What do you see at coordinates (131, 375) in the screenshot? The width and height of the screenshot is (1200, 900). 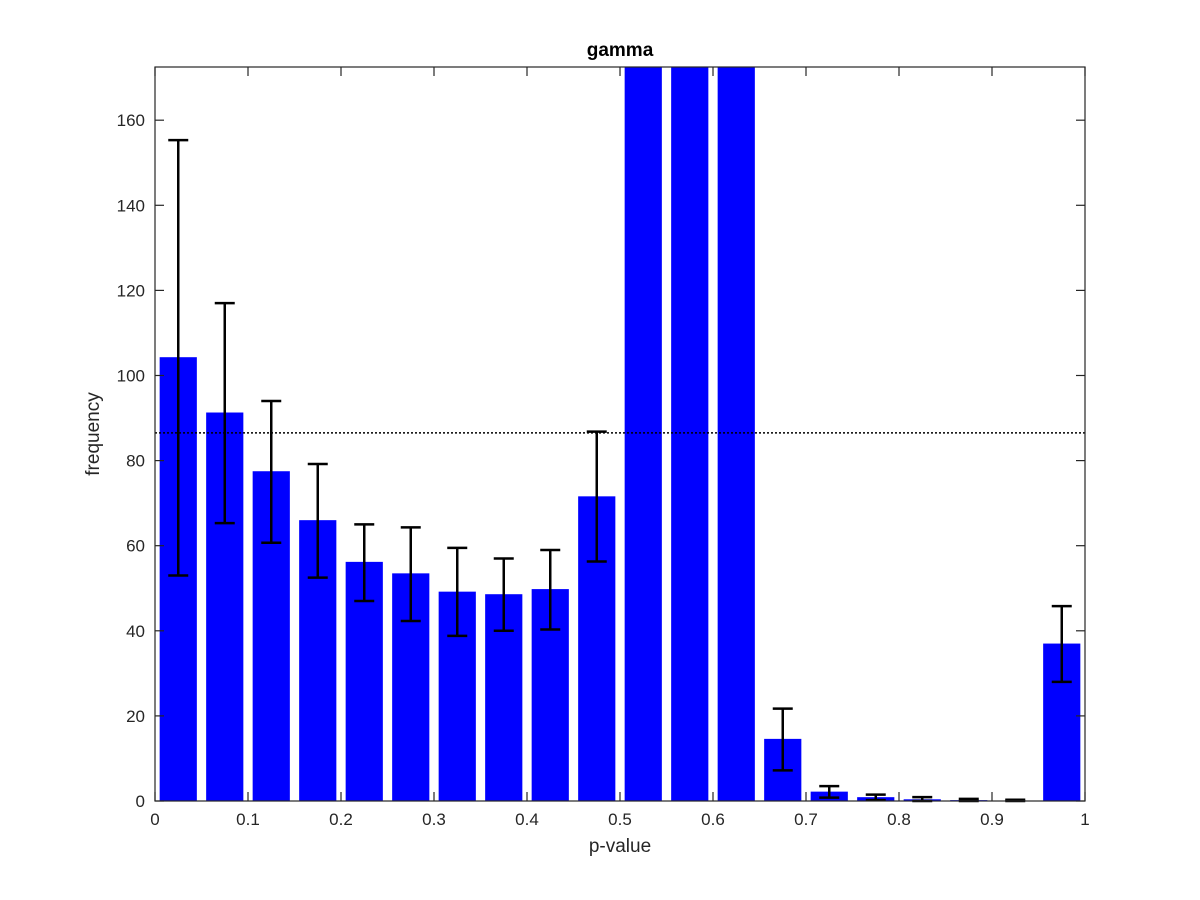 I see `y-tick-label: 100` at bounding box center [131, 375].